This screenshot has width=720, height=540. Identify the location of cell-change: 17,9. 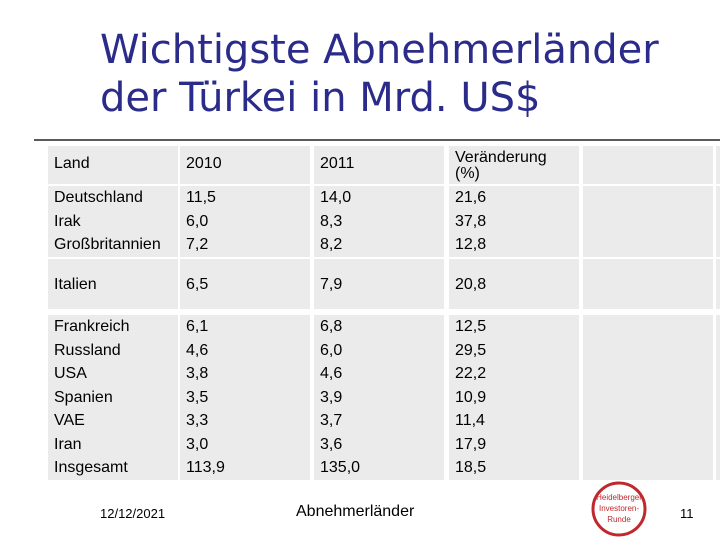
(471, 444).